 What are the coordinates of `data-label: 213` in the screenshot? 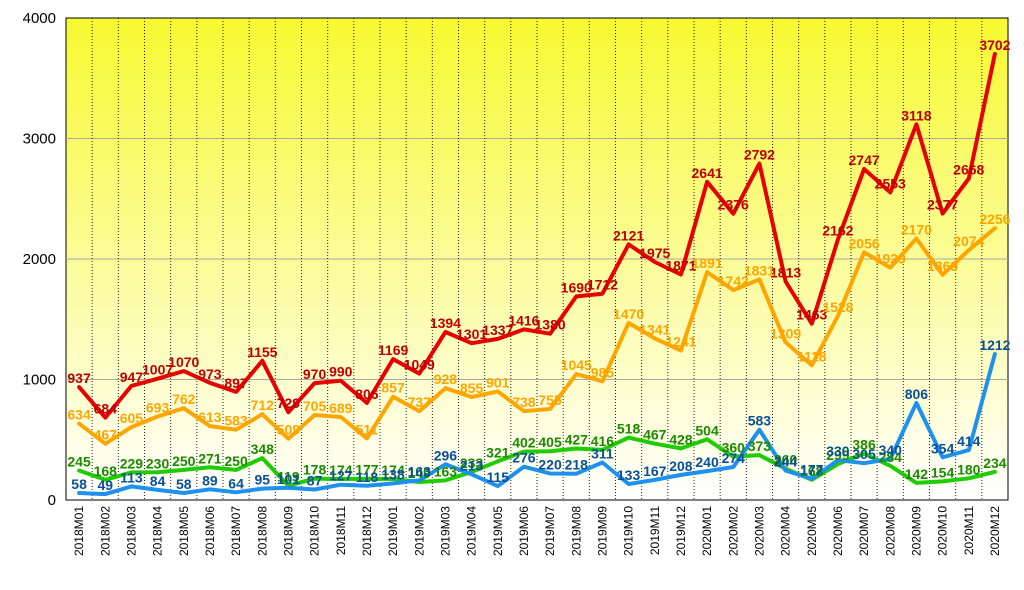 It's located at (472, 465).